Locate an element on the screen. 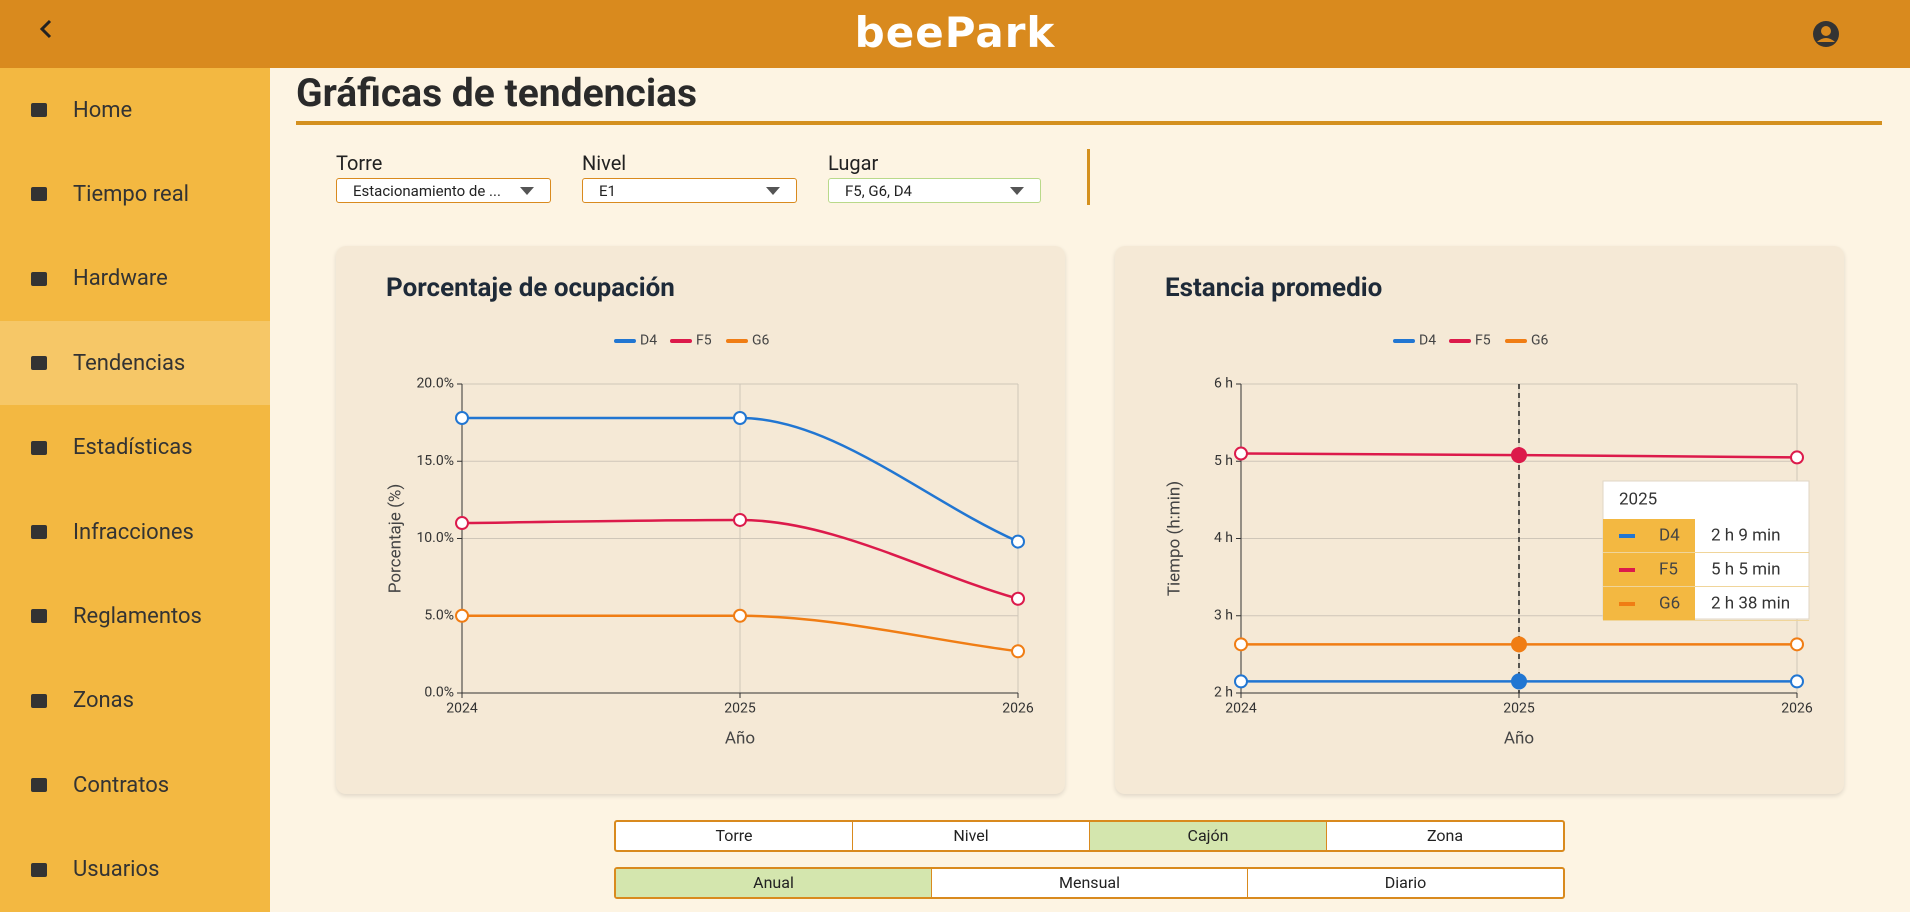 The height and width of the screenshot is (912, 1910). nav-item: Usuarios is located at coordinates (135, 870).